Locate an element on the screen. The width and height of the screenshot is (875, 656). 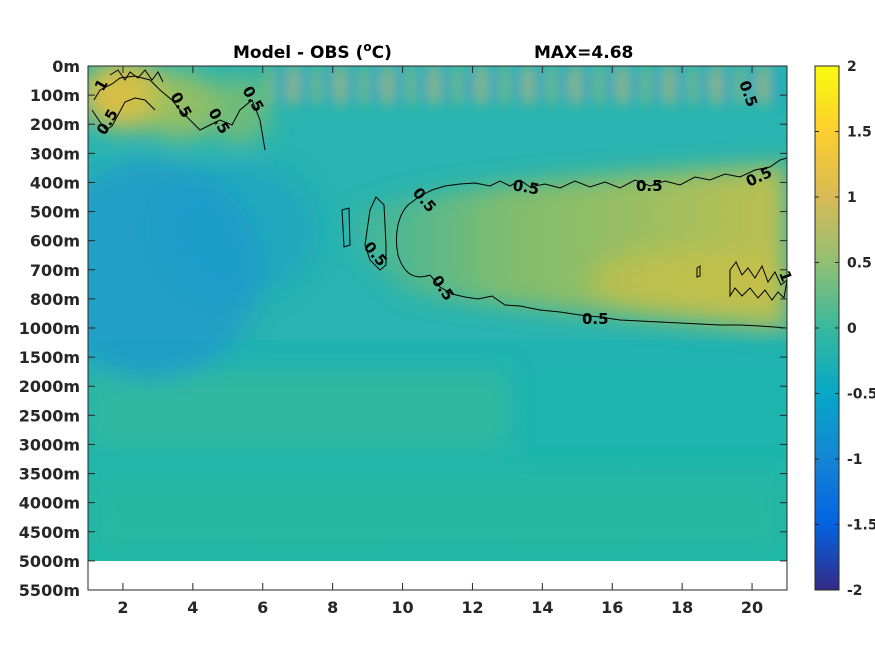
contour-surface-0.5-b is located at coordinates (123, 114).